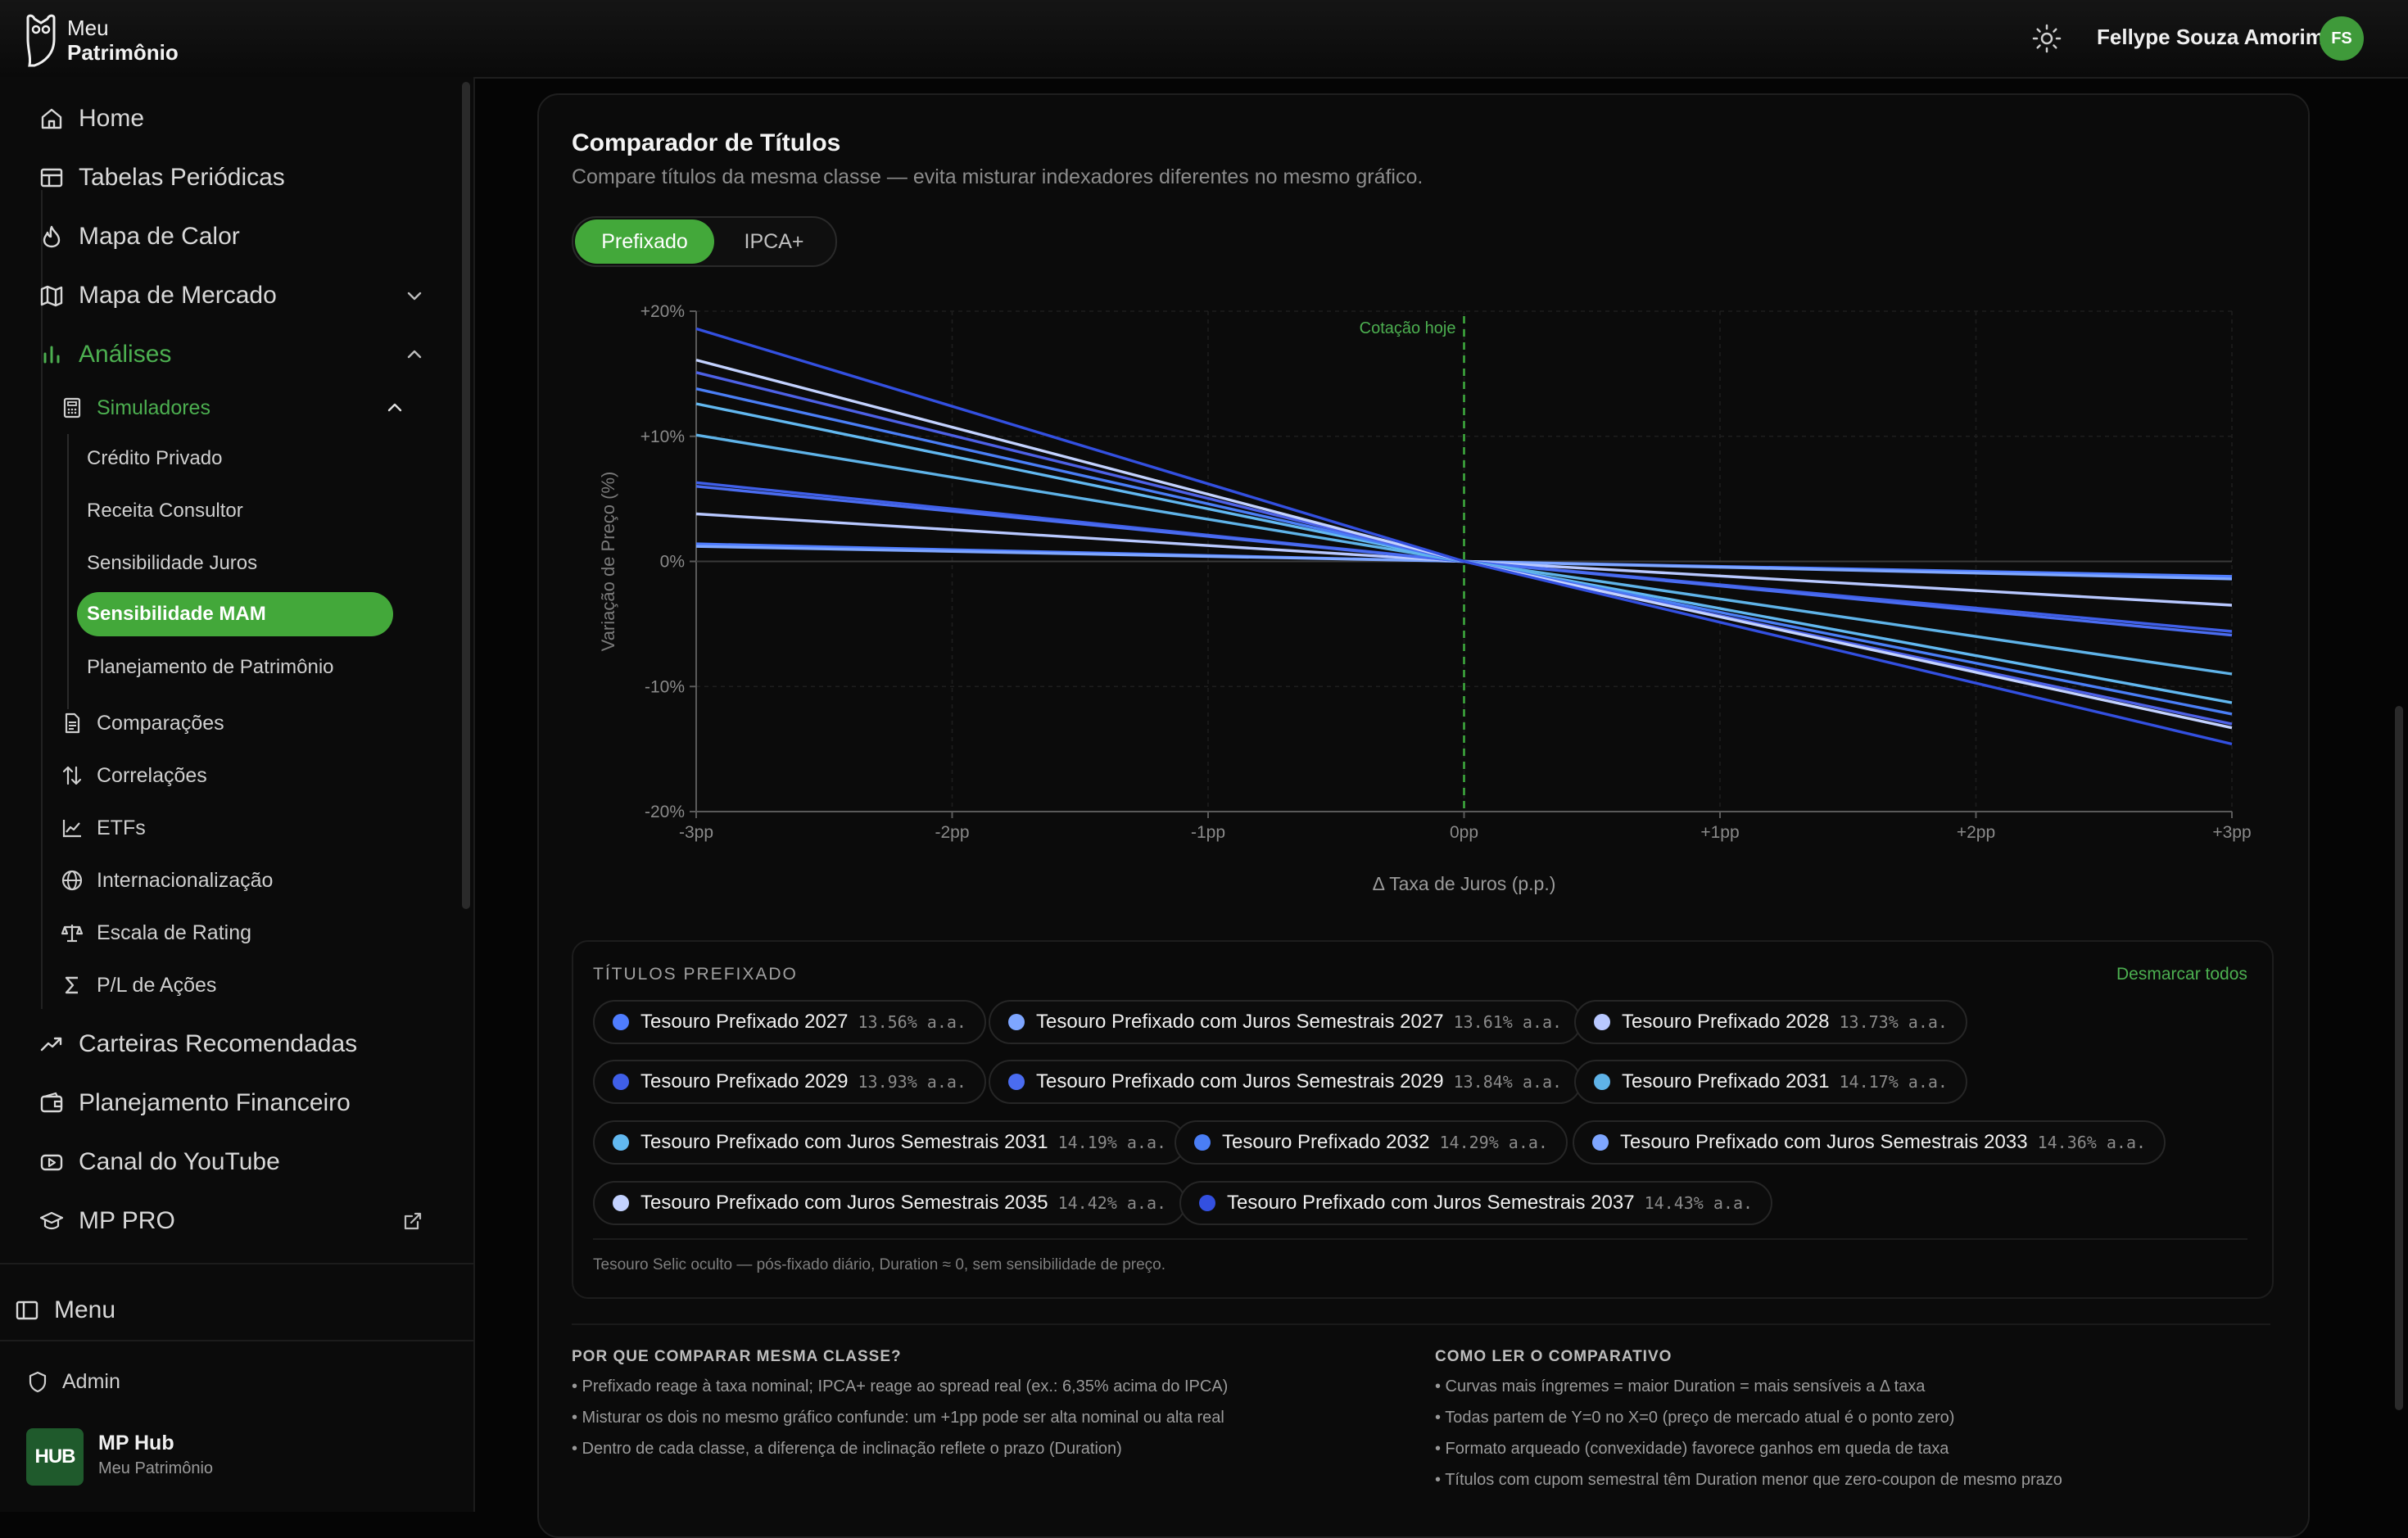 This screenshot has width=2408, height=1538. Describe the element at coordinates (1371, 1142) in the screenshot. I see `title-chip: Tesouro Prefixado 2032 14.29% a.a.` at that location.